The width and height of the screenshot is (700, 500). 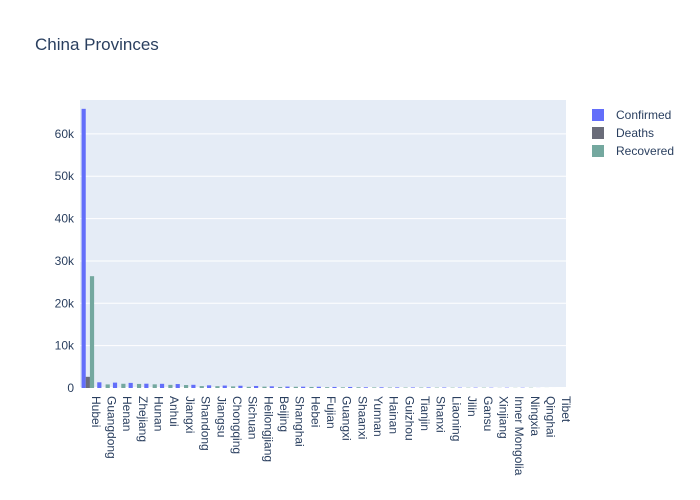 I want to click on bar-confirmed-shanghai, so click(x=287, y=387).